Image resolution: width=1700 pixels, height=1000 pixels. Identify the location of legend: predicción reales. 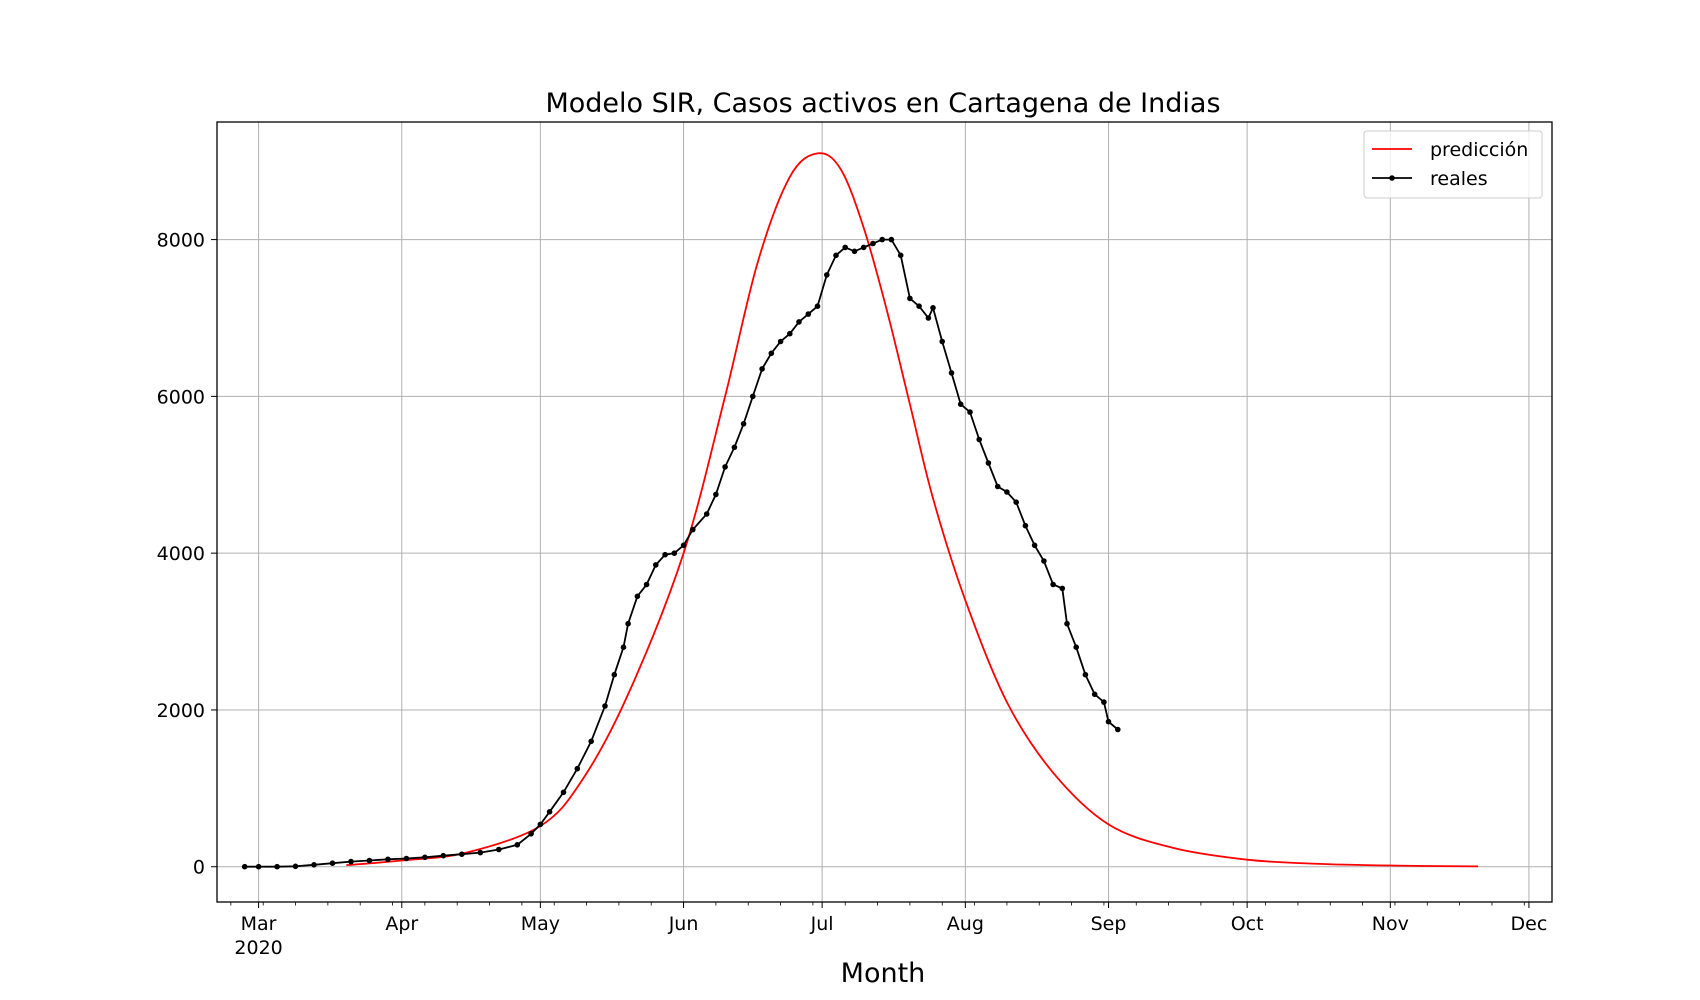
(1453, 164).